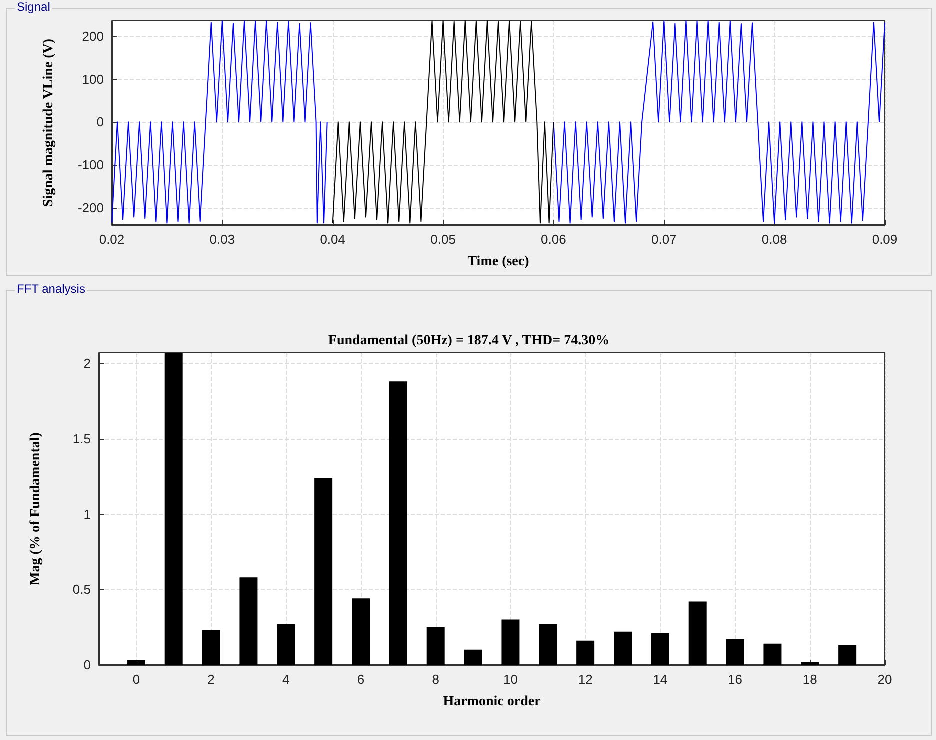 This screenshot has width=936, height=740. I want to click on x-tick-label: 4, so click(286, 679).